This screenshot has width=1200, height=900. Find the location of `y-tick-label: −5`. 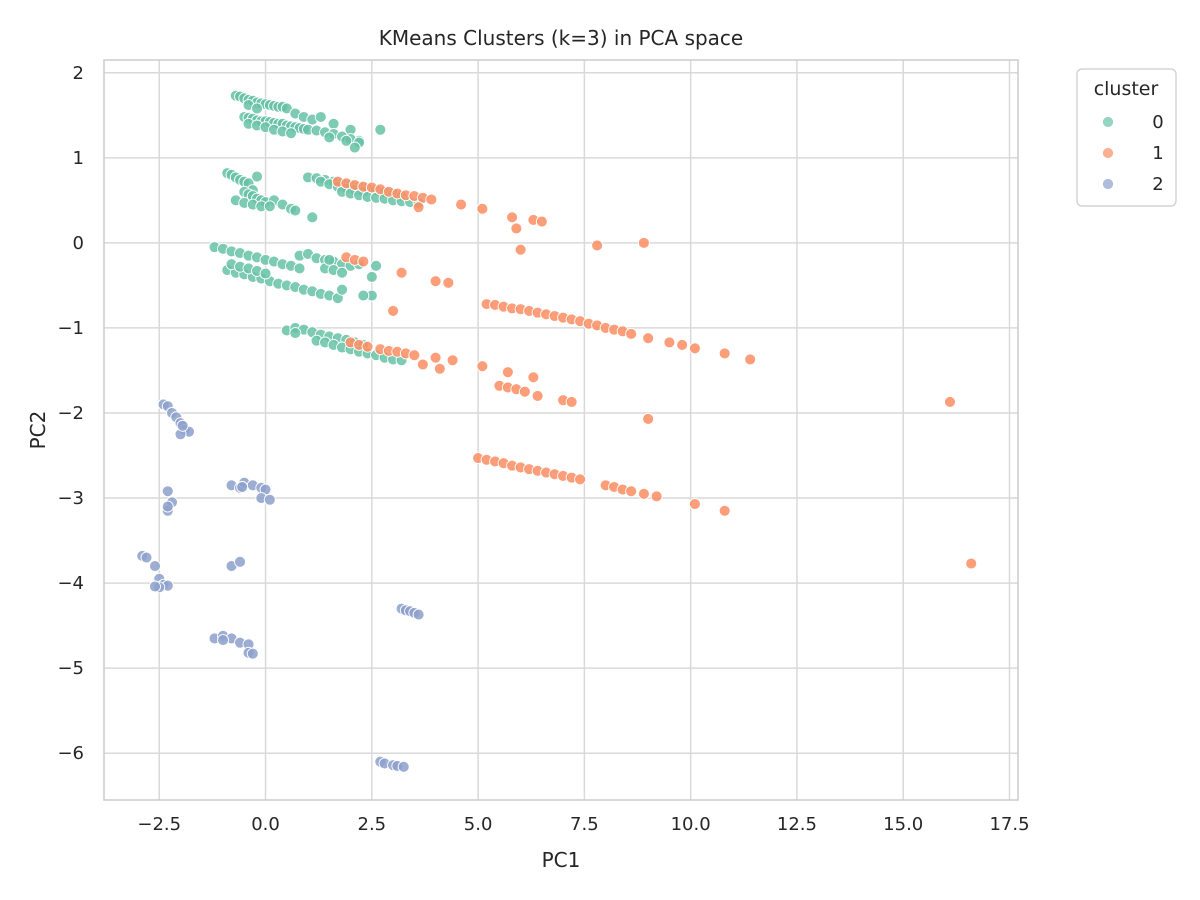

y-tick-label: −5 is located at coordinates (70, 668).